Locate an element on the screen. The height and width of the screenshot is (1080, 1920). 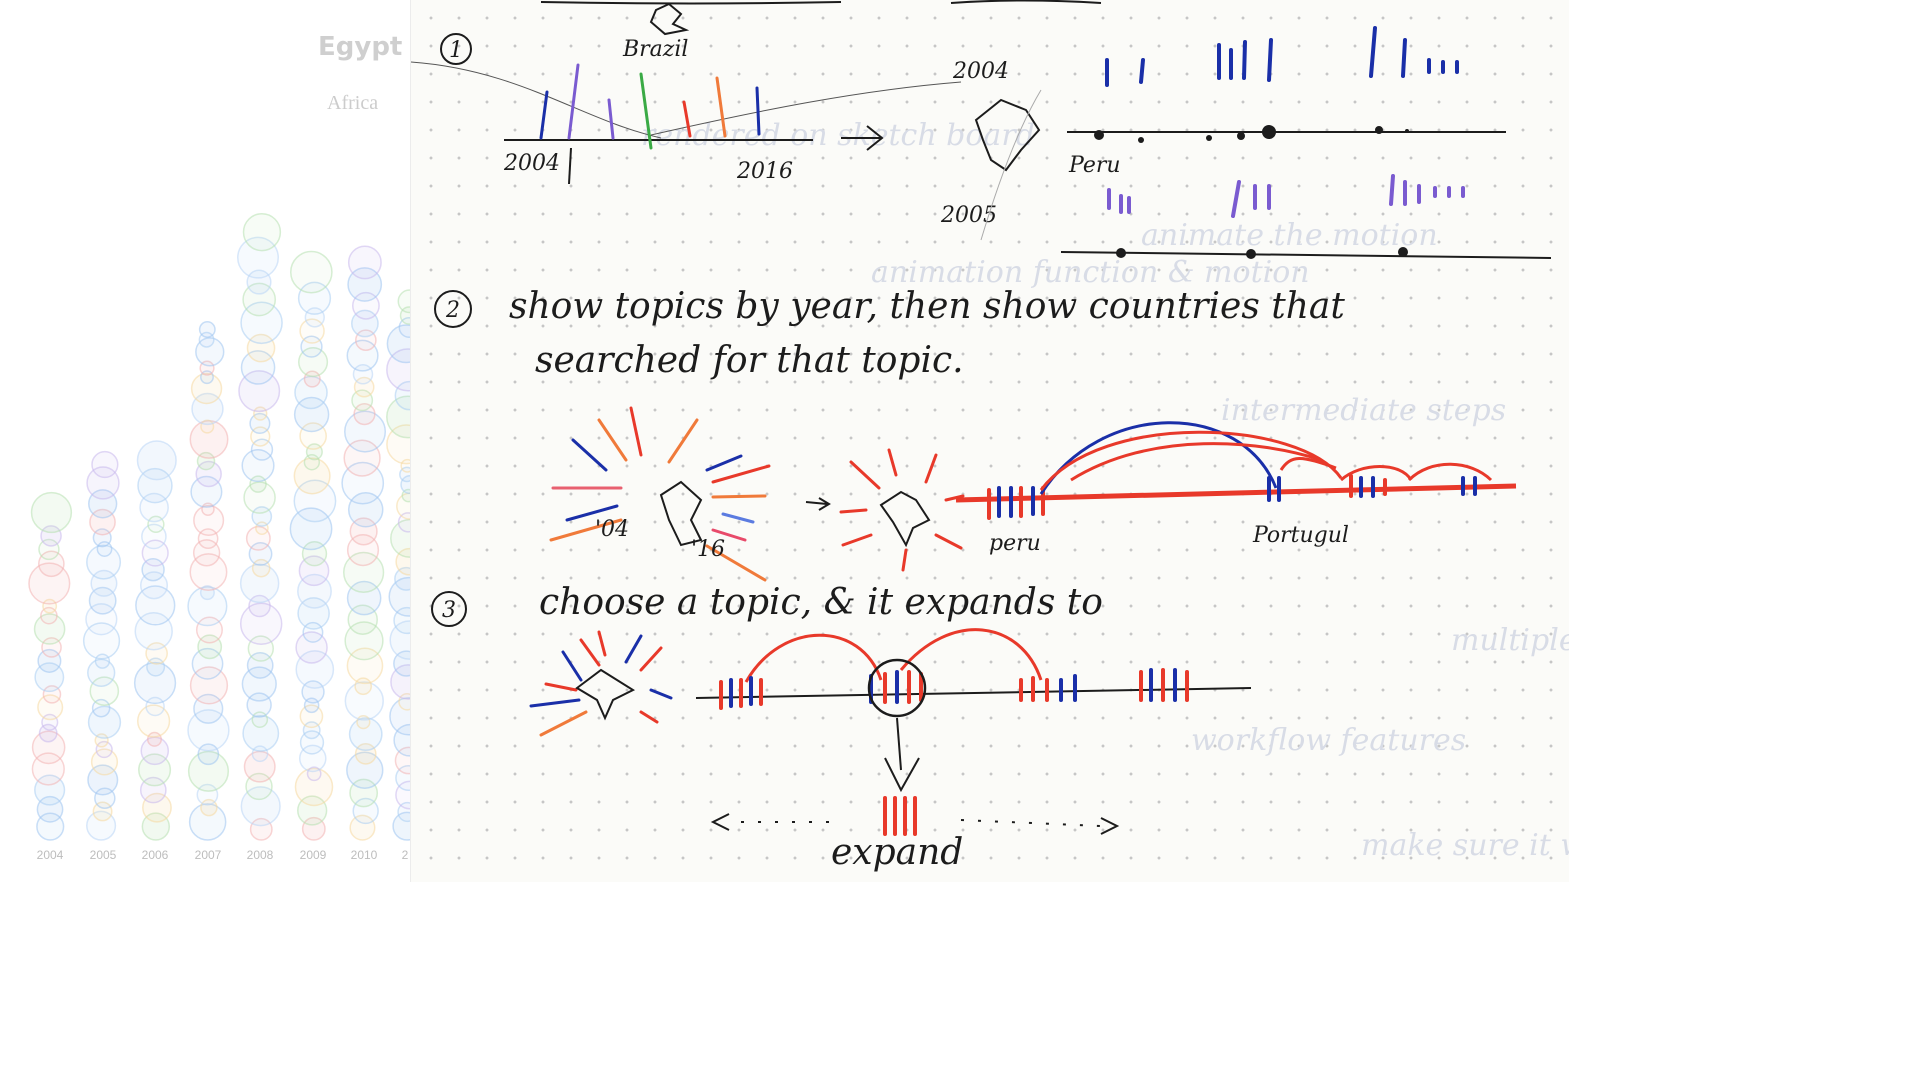
country-label: Peru is located at coordinates (1094, 165).